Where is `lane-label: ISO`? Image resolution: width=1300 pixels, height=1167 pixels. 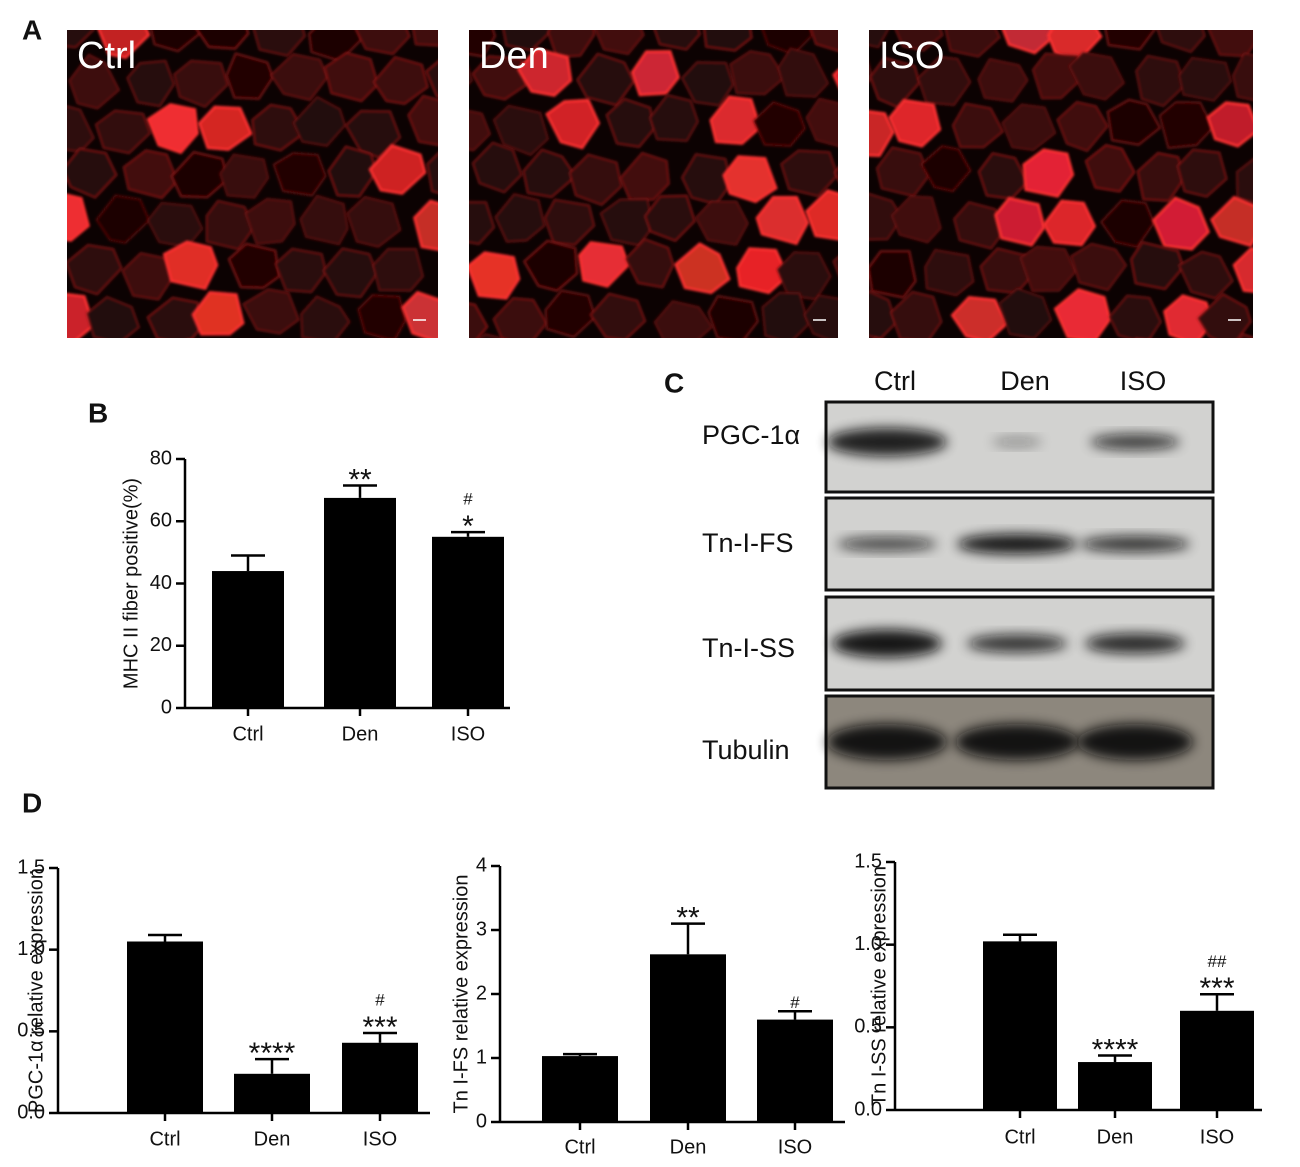
lane-label: ISO is located at coordinates (1143, 381).